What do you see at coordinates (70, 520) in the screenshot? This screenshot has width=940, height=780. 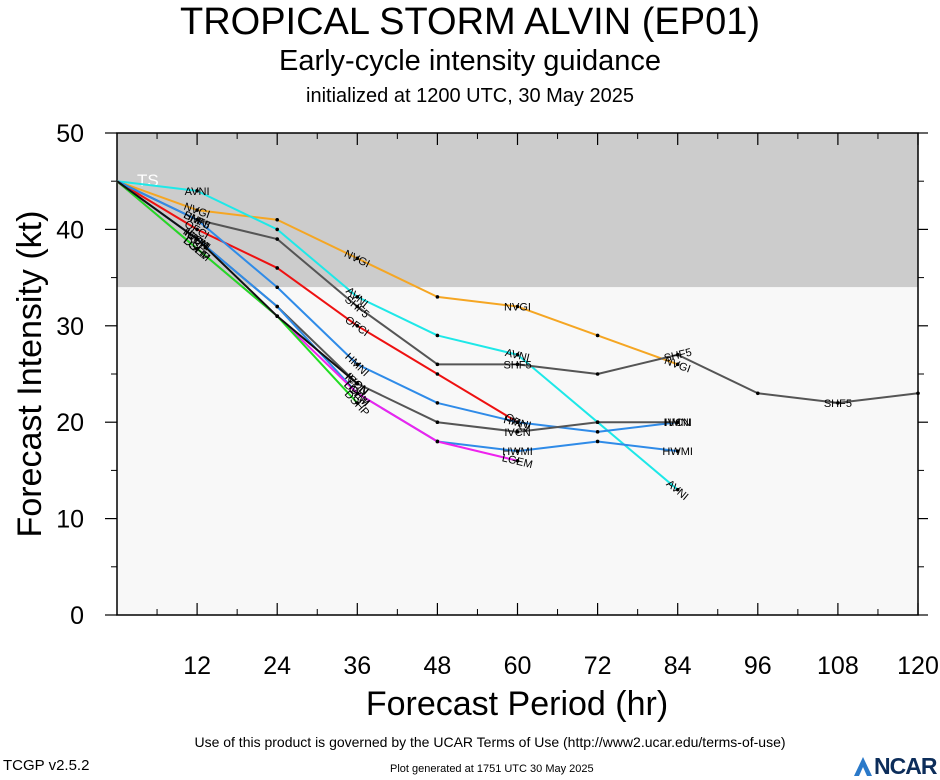 I see `y-tick-label: 10` at bounding box center [70, 520].